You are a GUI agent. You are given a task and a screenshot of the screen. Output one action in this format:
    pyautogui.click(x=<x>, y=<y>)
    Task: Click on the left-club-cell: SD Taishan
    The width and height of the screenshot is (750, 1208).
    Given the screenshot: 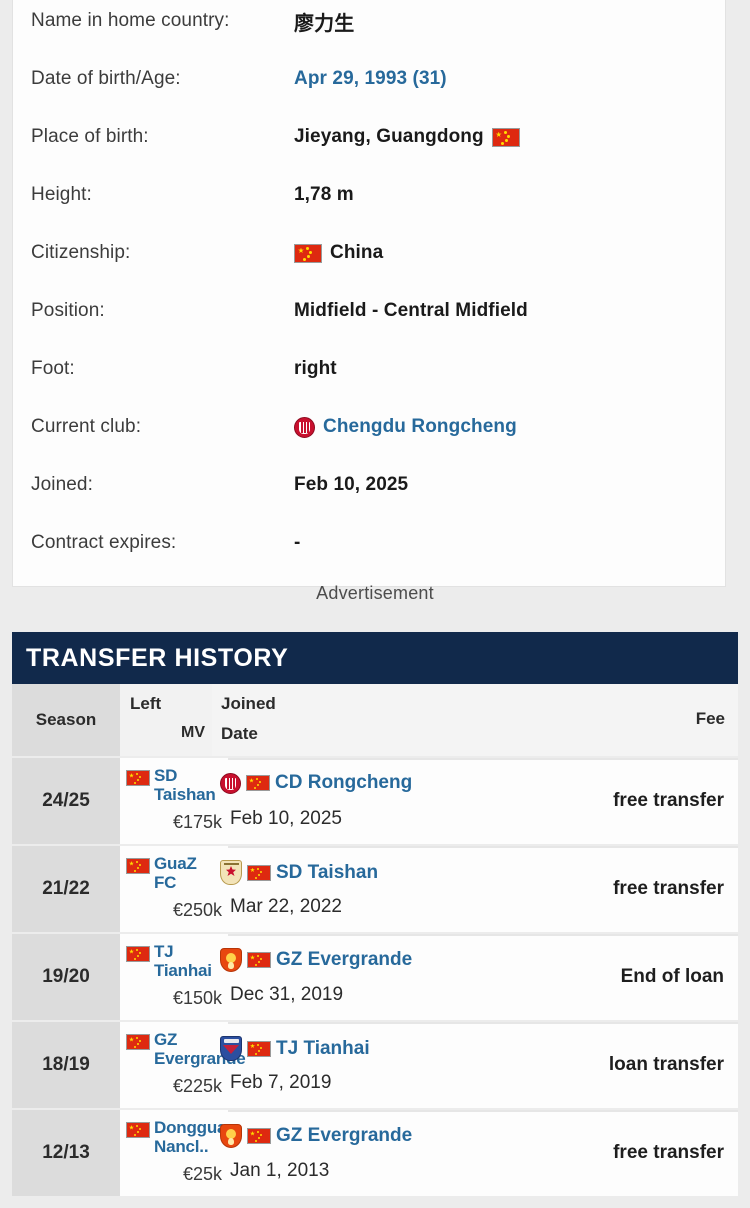 What is the action you would take?
    pyautogui.click(x=174, y=785)
    